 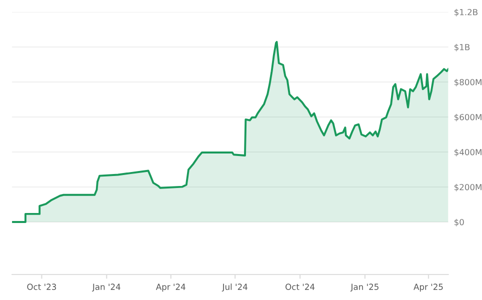 I want to click on y-tick-label: $1B, so click(x=462, y=48).